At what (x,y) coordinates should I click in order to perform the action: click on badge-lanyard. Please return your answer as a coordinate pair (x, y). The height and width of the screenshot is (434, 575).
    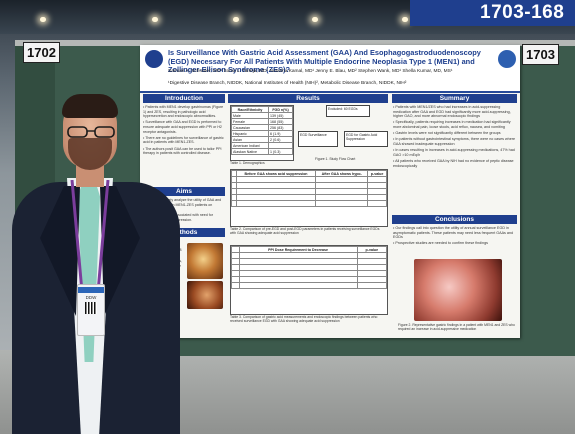
    Looking at the image, I should click on (90, 236).